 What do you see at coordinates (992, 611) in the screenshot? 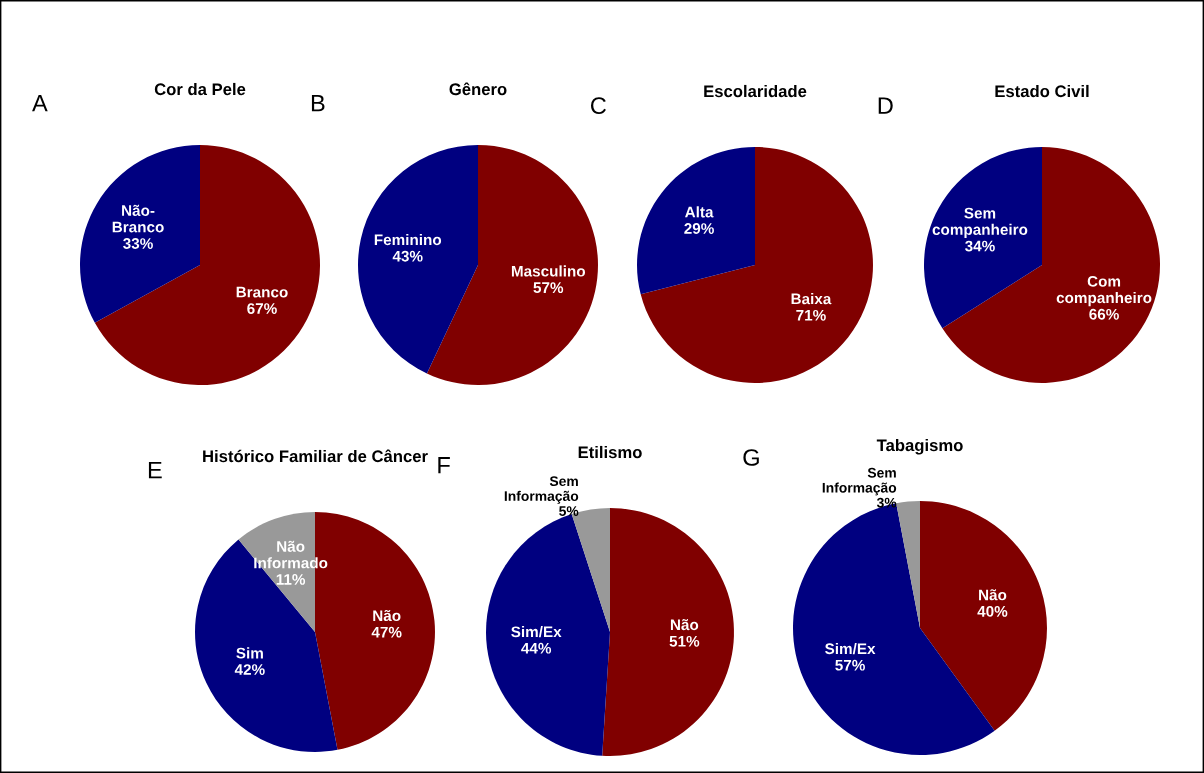
I see `data-label: 40%` at bounding box center [992, 611].